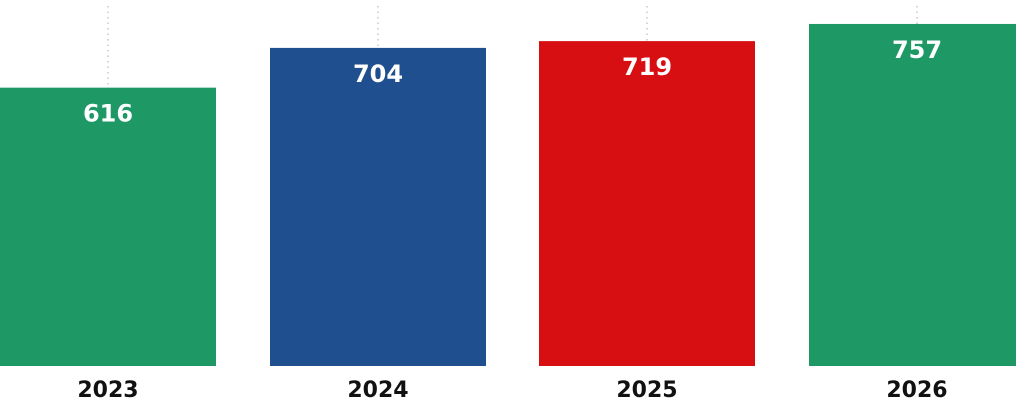 This screenshot has height=403, width=1016. What do you see at coordinates (107, 390) in the screenshot?
I see `x-tick-label-2023: 2023` at bounding box center [107, 390].